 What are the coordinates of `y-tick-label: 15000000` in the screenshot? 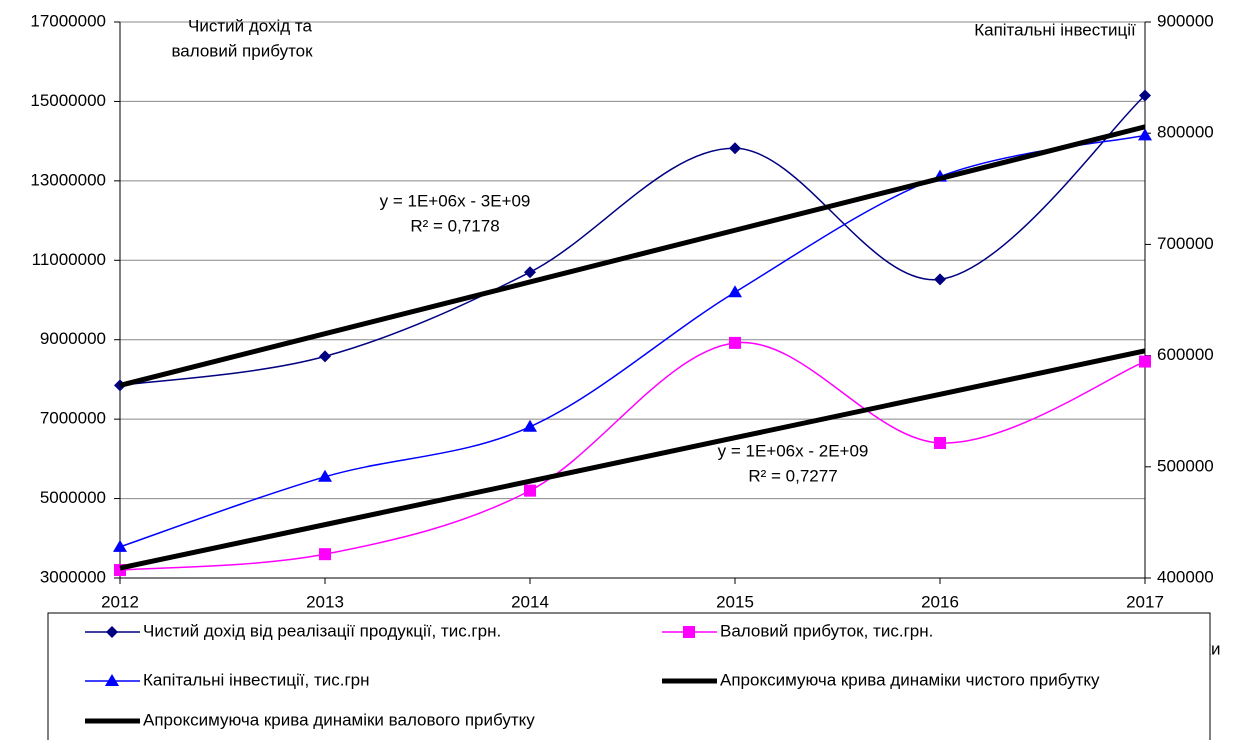 It's located at (68, 100).